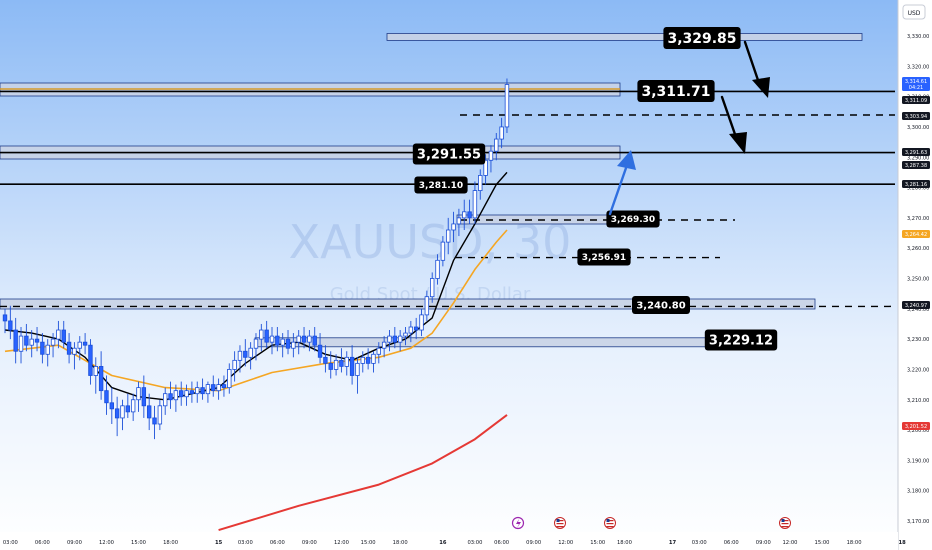 Image resolution: width=932 pixels, height=550 pixels. I want to click on x-tick-label: 12:00, so click(565, 543).